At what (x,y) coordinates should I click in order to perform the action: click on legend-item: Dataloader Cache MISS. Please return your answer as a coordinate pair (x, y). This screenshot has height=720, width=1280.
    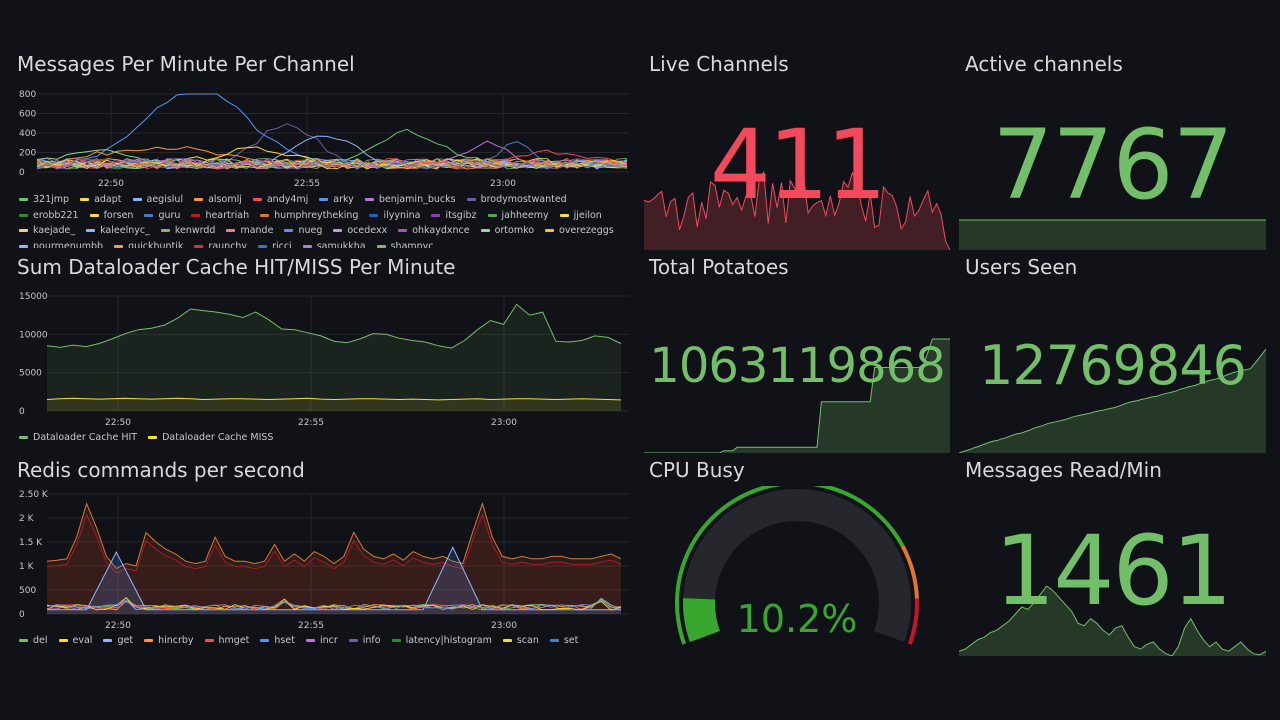
    Looking at the image, I should click on (210, 438).